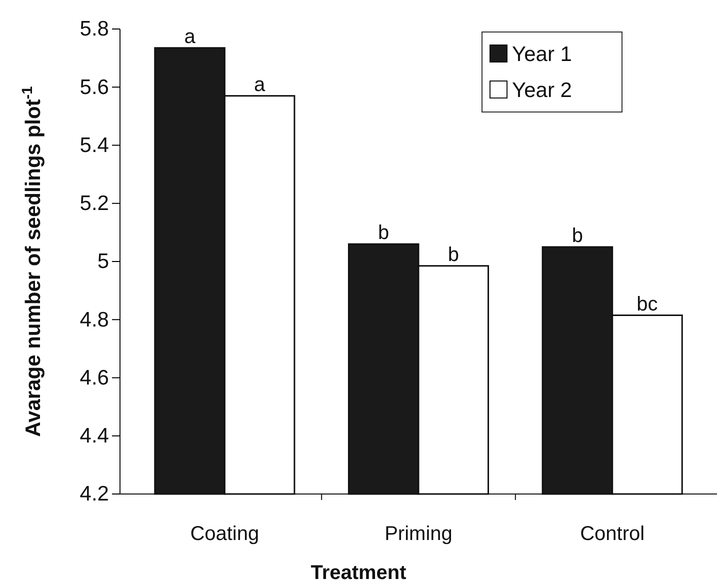  I want to click on legend-label: Year 2, so click(542, 90).